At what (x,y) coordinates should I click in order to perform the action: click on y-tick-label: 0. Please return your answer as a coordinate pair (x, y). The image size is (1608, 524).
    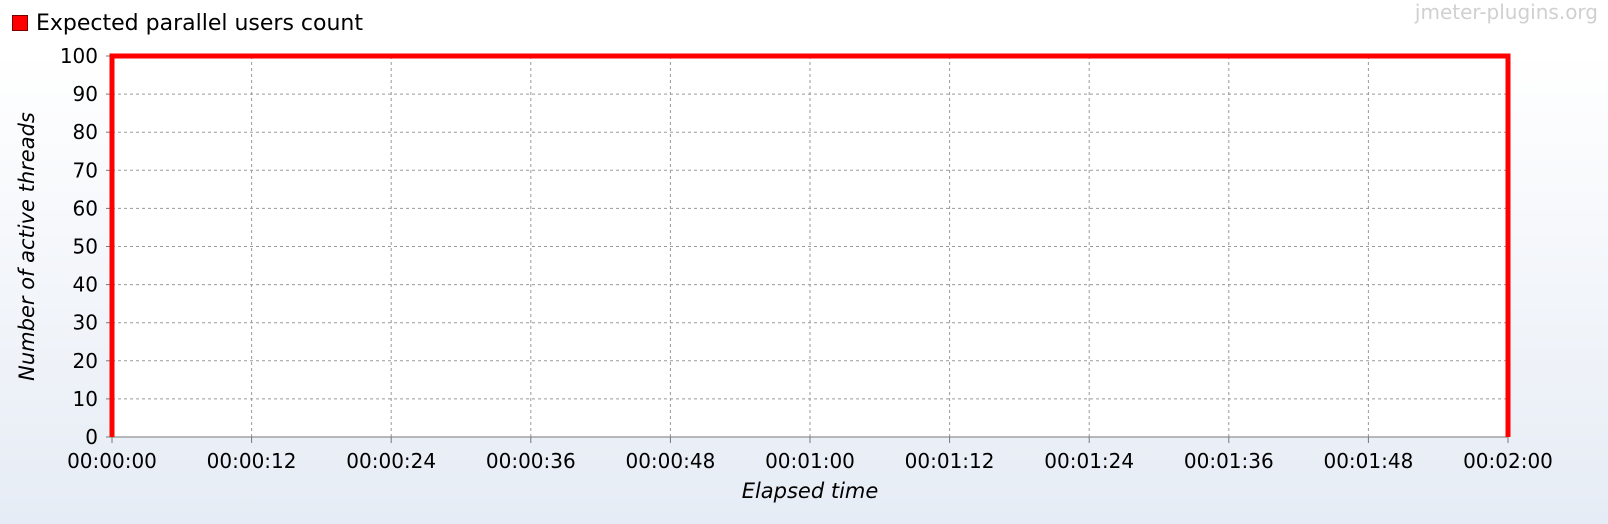
    Looking at the image, I should click on (91, 437).